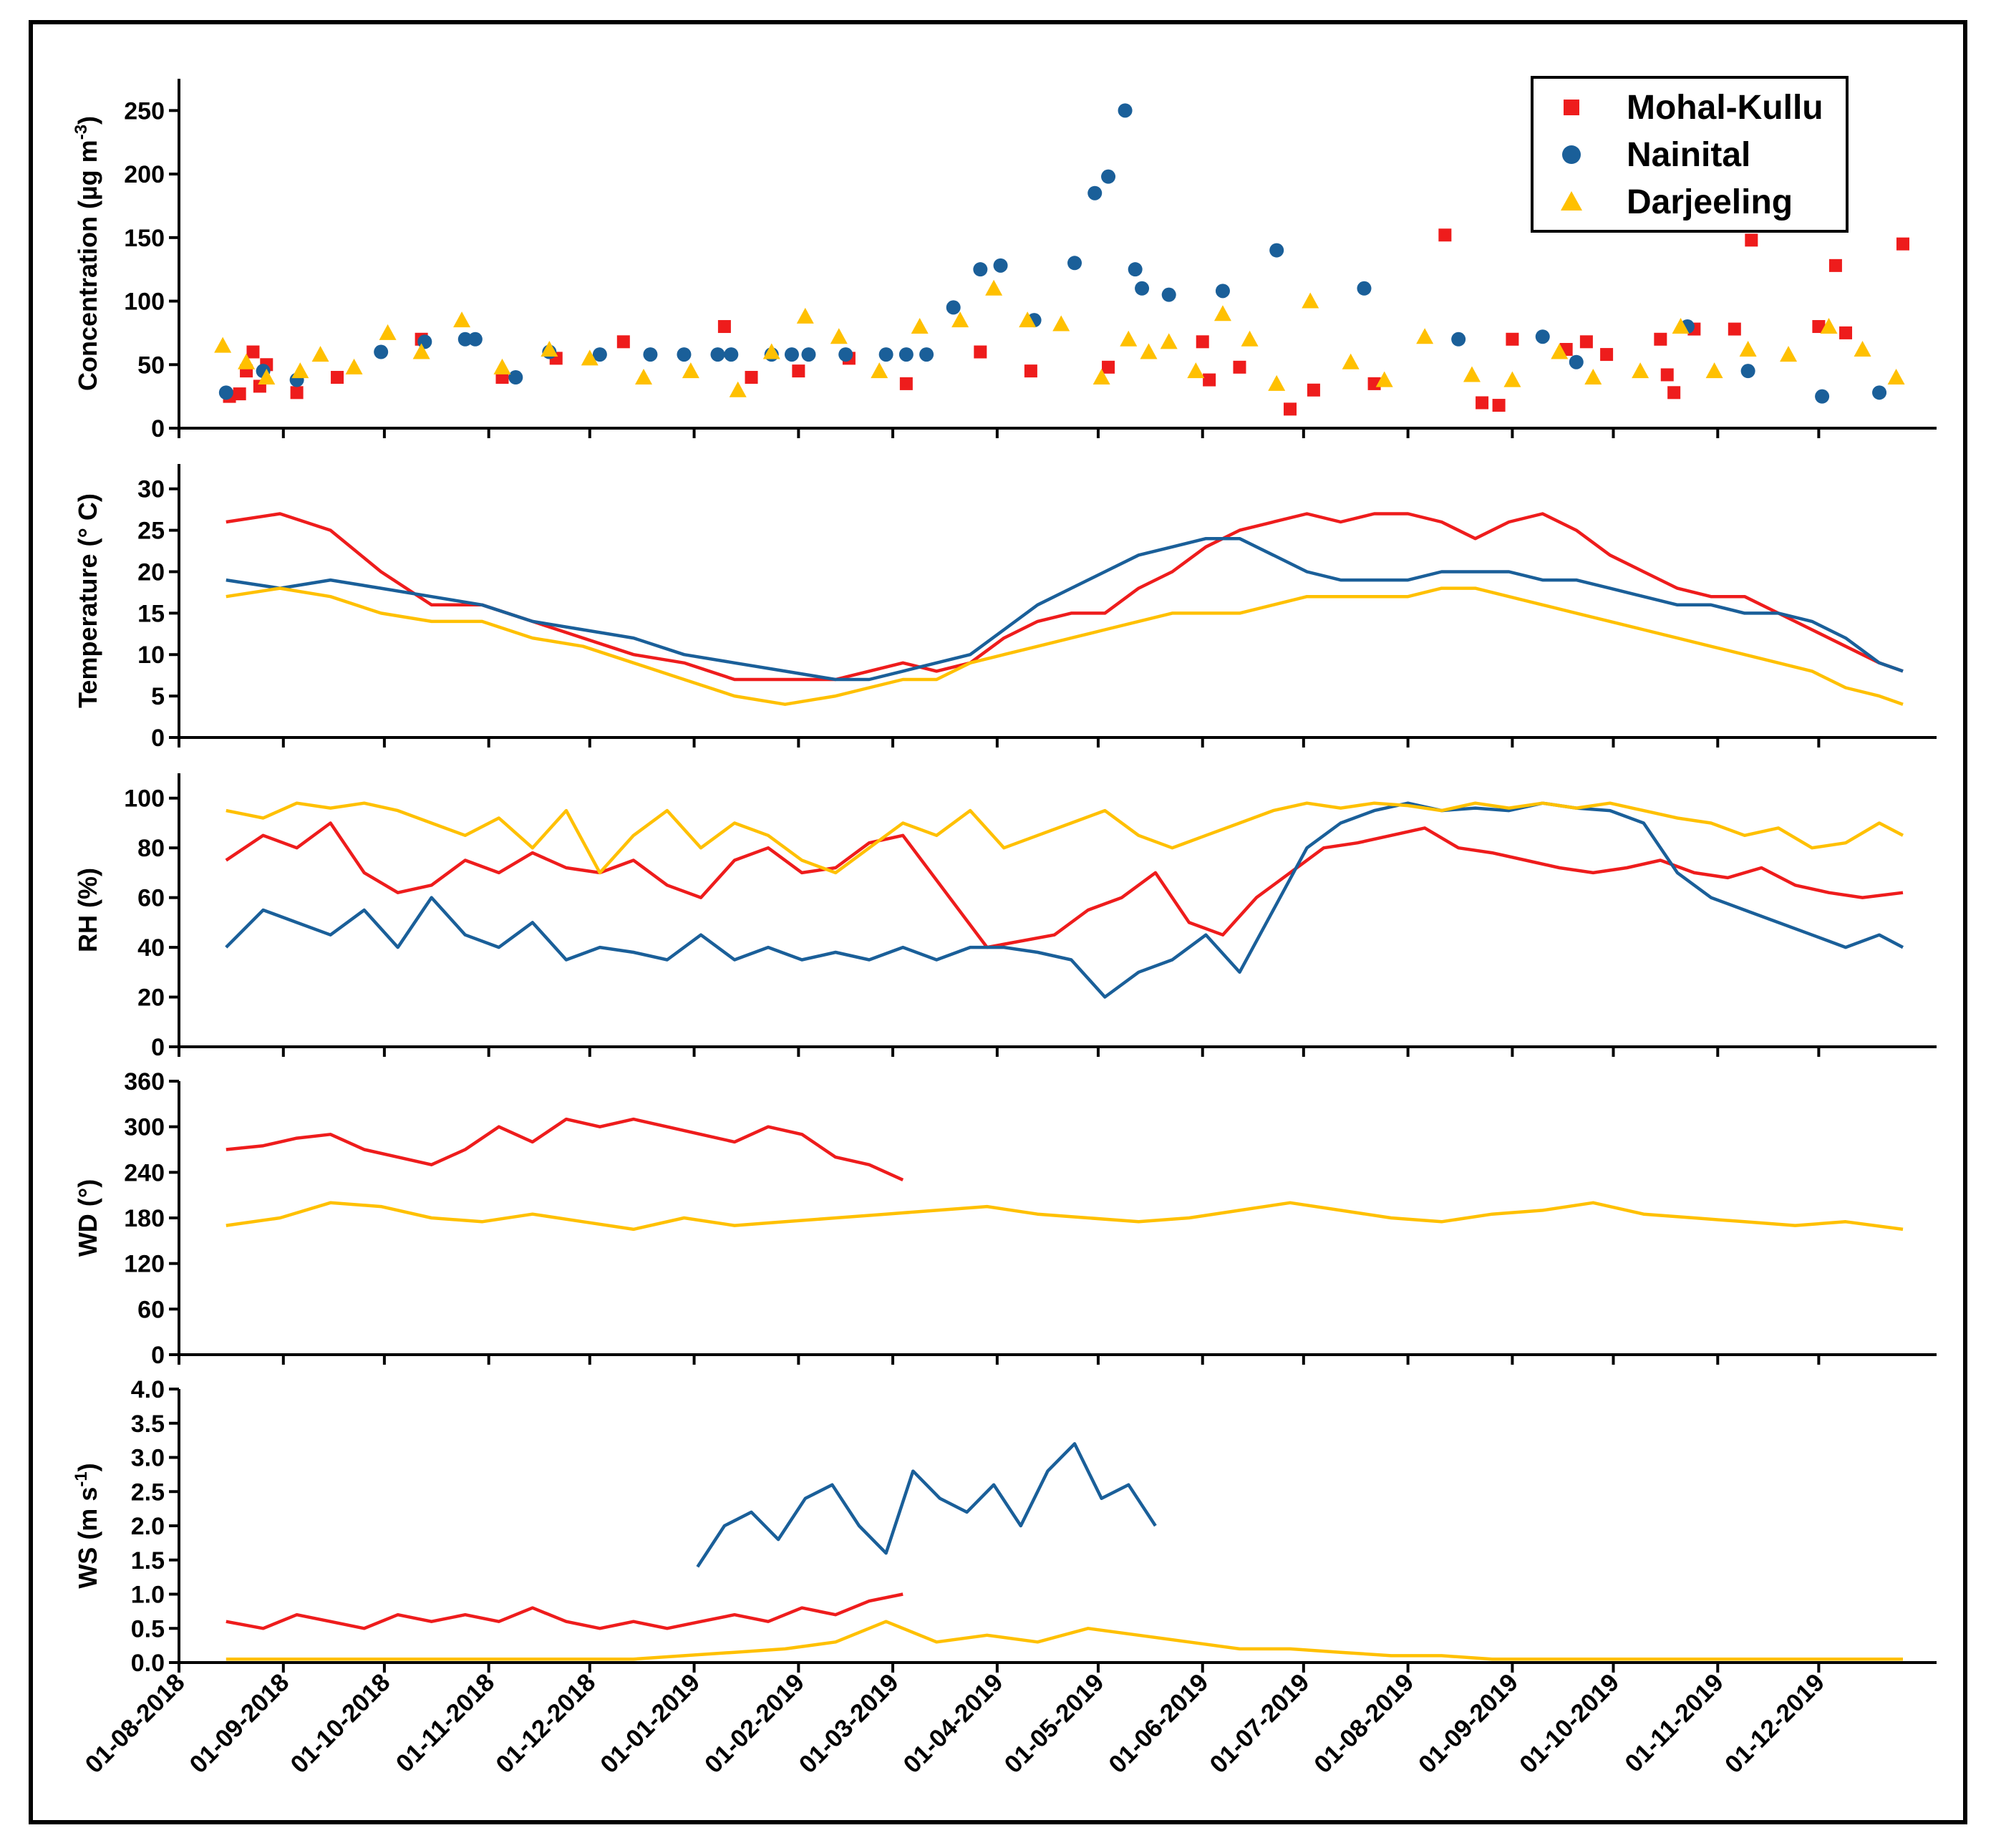 This screenshot has width=1996, height=1848. I want to click on x-tick-label: 01-11-2018, so click(445, 1723).